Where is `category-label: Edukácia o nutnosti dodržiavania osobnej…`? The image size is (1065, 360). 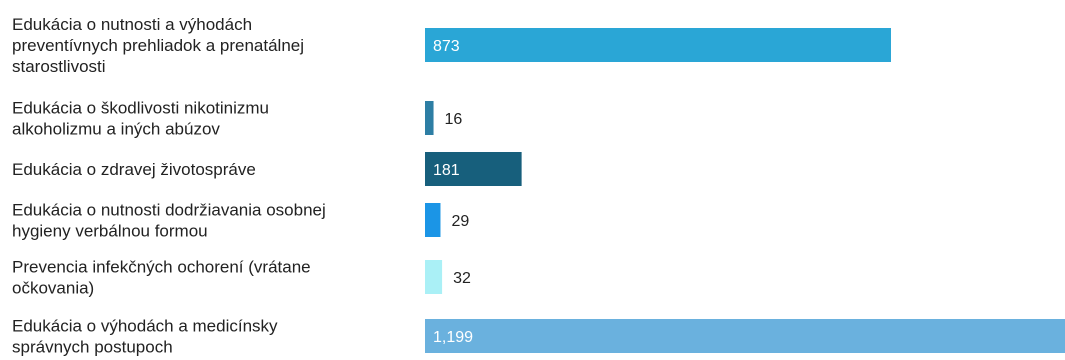 category-label: Edukácia o nutnosti dodržiavania osobnej… is located at coordinates (169, 221).